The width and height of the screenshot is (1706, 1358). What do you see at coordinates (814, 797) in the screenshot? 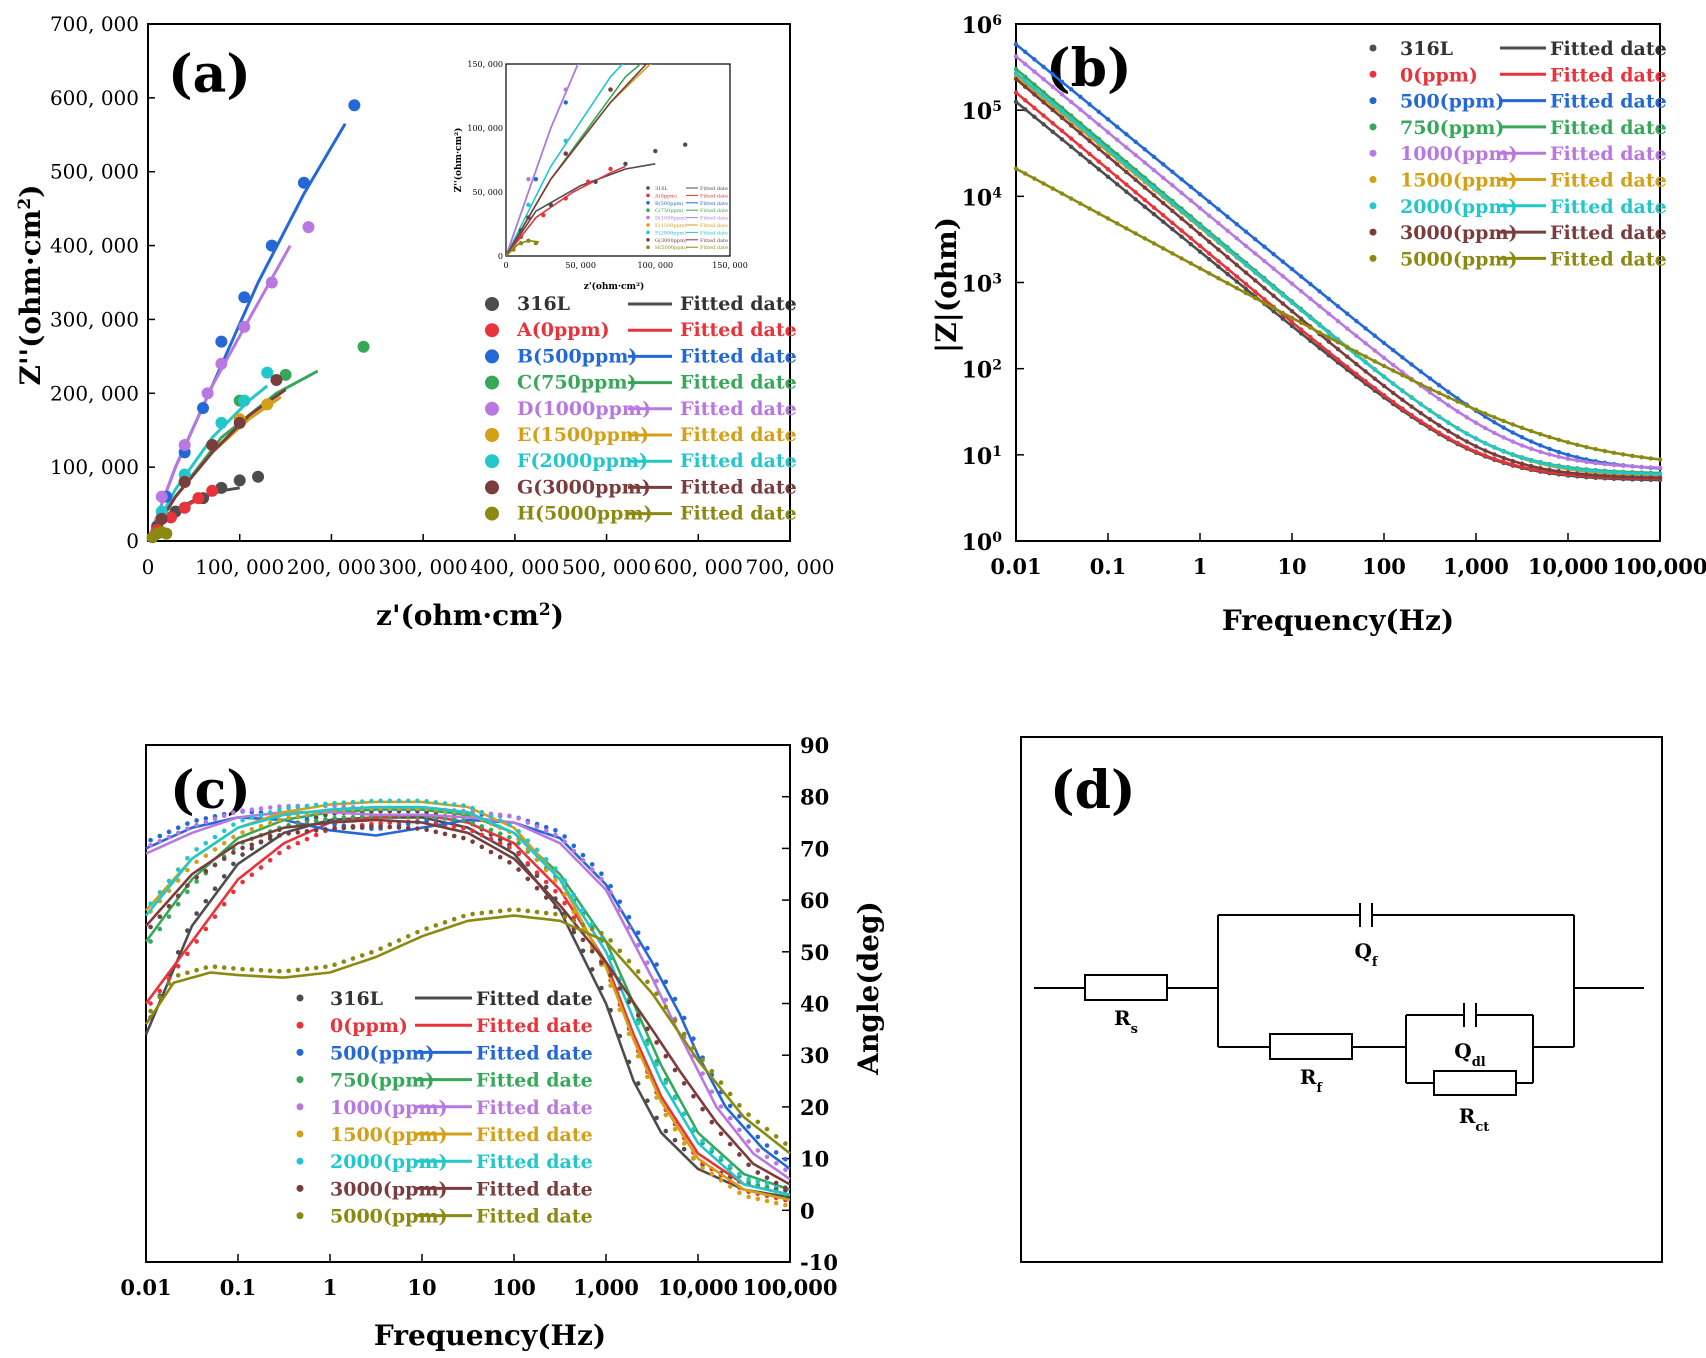
I see `y-tick-label: 80` at bounding box center [814, 797].